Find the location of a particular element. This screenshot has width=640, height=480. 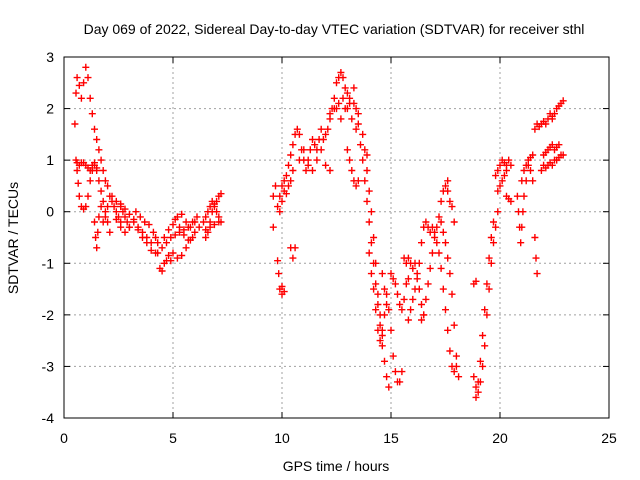

x-tick-label-2: 10 is located at coordinates (282, 438).